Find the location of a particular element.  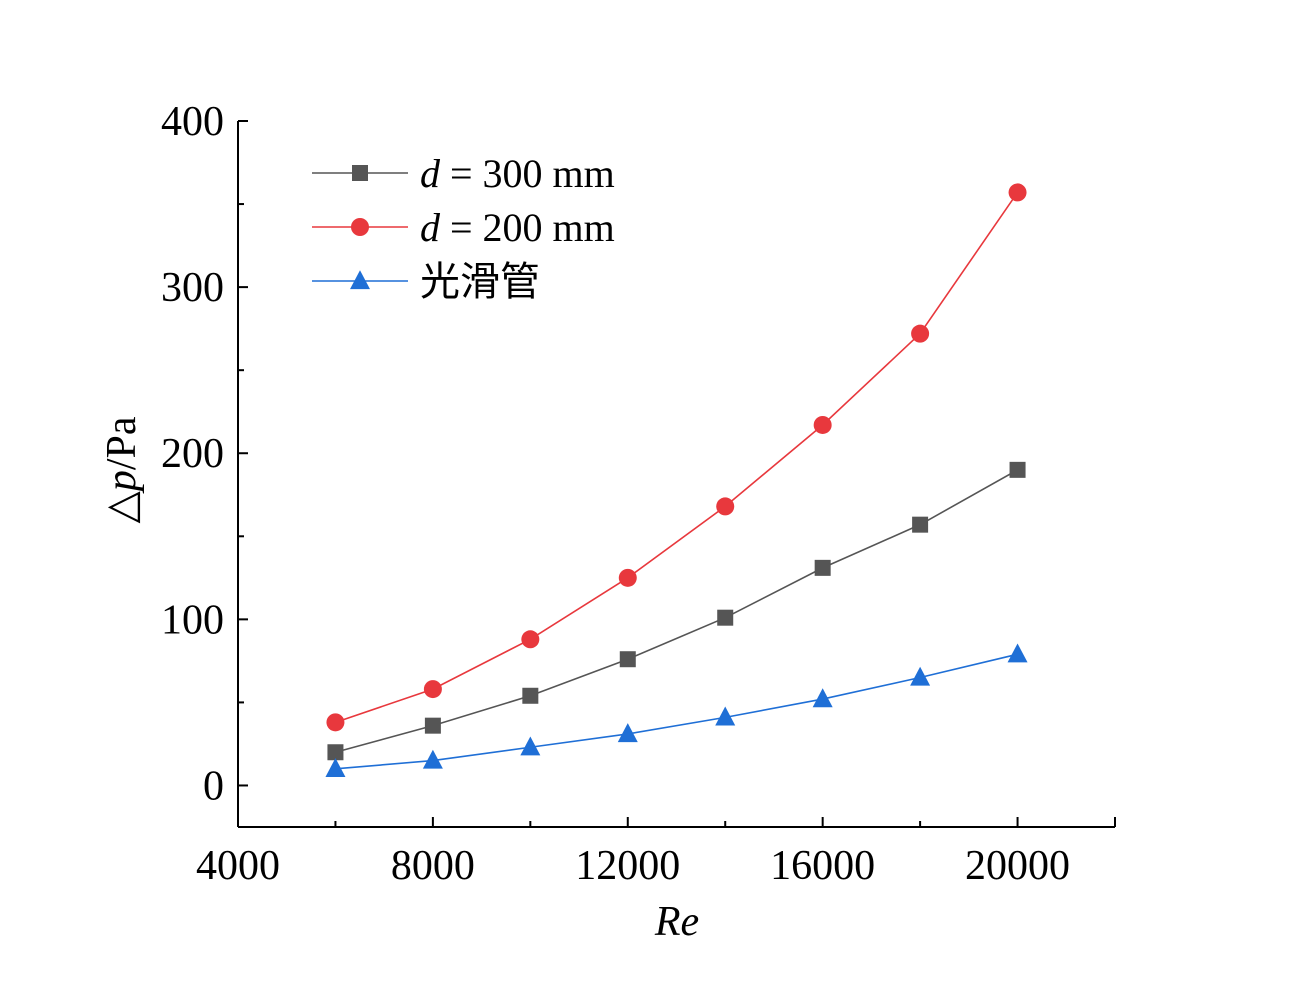

legend: d = 300 mm d = 200 mm 光滑管 is located at coordinates (463, 227).